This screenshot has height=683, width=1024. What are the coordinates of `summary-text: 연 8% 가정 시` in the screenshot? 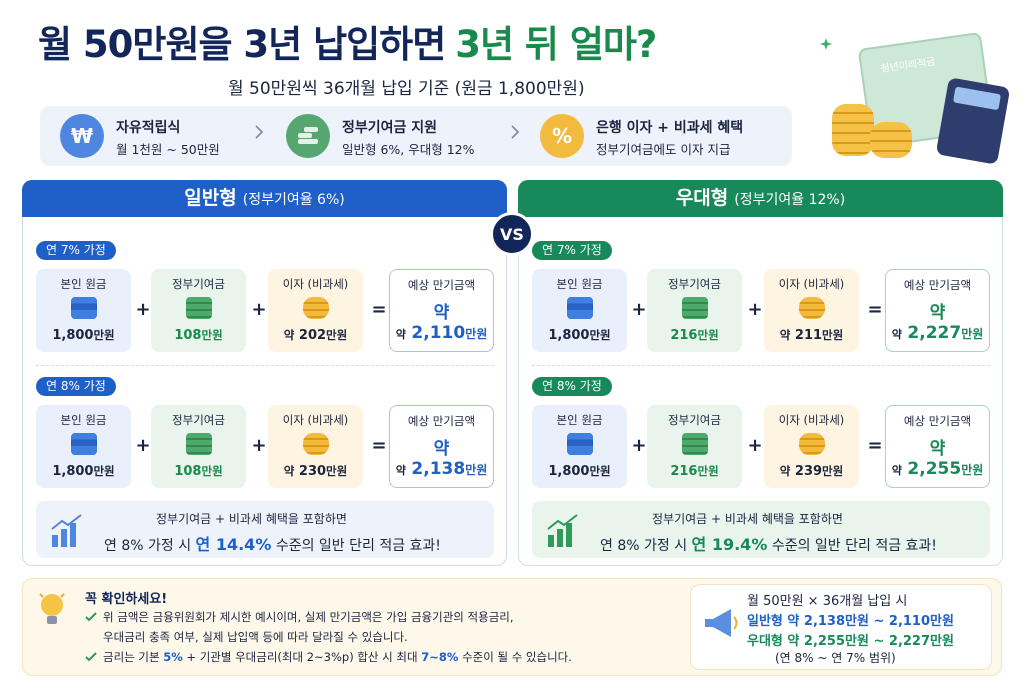 It's located at (148, 546).